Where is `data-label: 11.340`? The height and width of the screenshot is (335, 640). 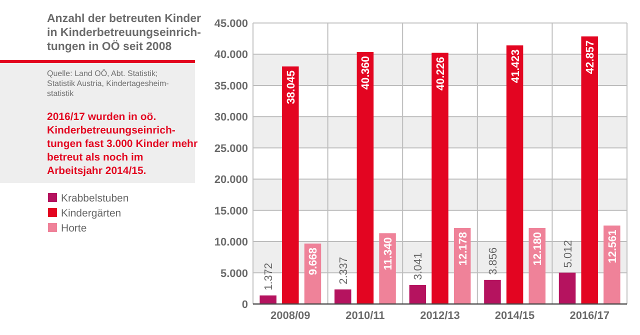 data-label: 11.340 is located at coordinates (388, 253).